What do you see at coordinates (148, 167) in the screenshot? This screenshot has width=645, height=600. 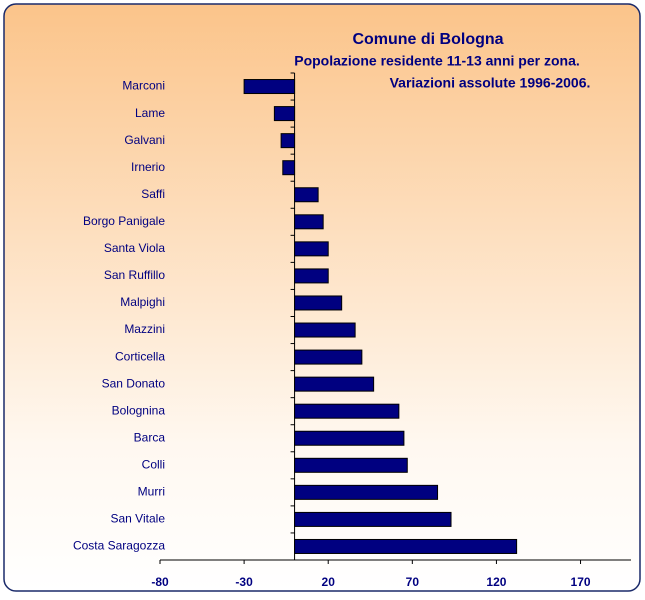 I see `y-tick-label: Irnerio` at bounding box center [148, 167].